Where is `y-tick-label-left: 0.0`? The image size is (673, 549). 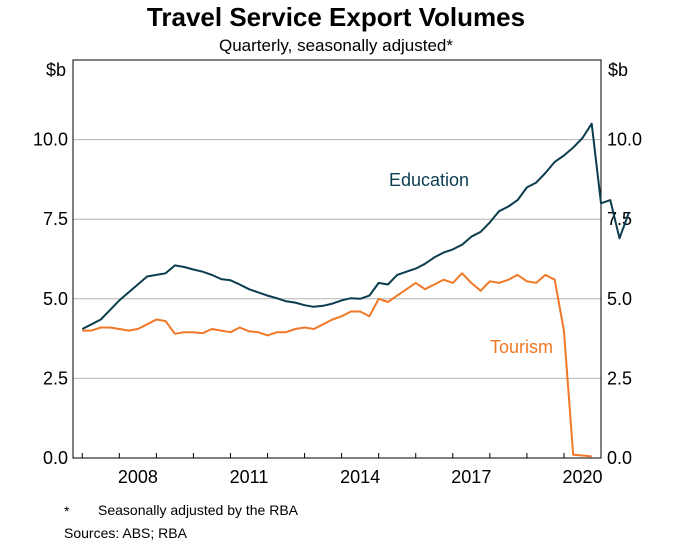 y-tick-label-left: 0.0 is located at coordinates (55, 458).